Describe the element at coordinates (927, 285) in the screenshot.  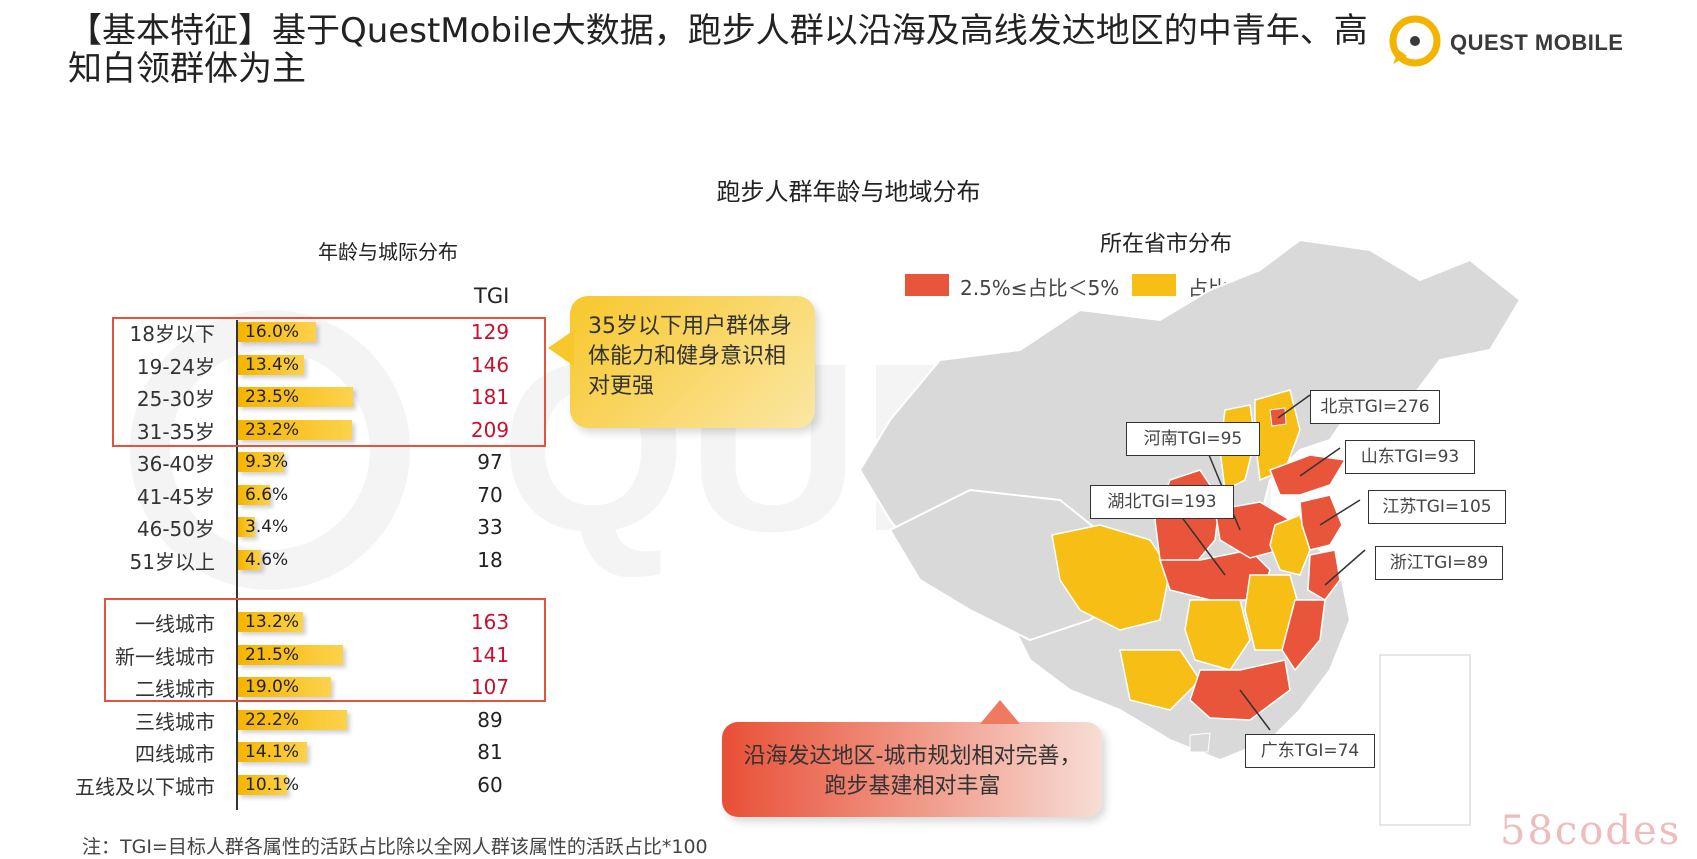
I see `legend-swatch-orange` at that location.